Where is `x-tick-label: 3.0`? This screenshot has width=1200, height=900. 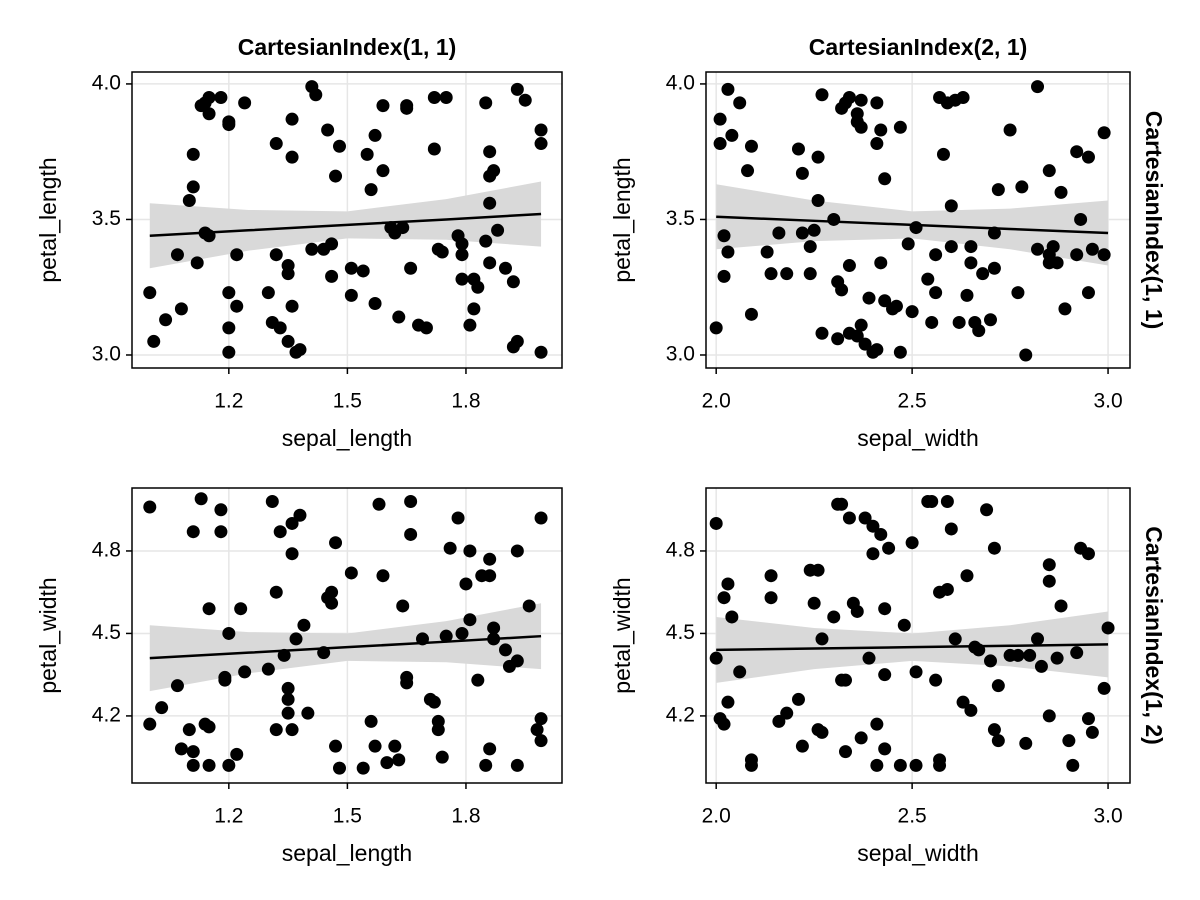 x-tick-label: 3.0 is located at coordinates (1107, 816).